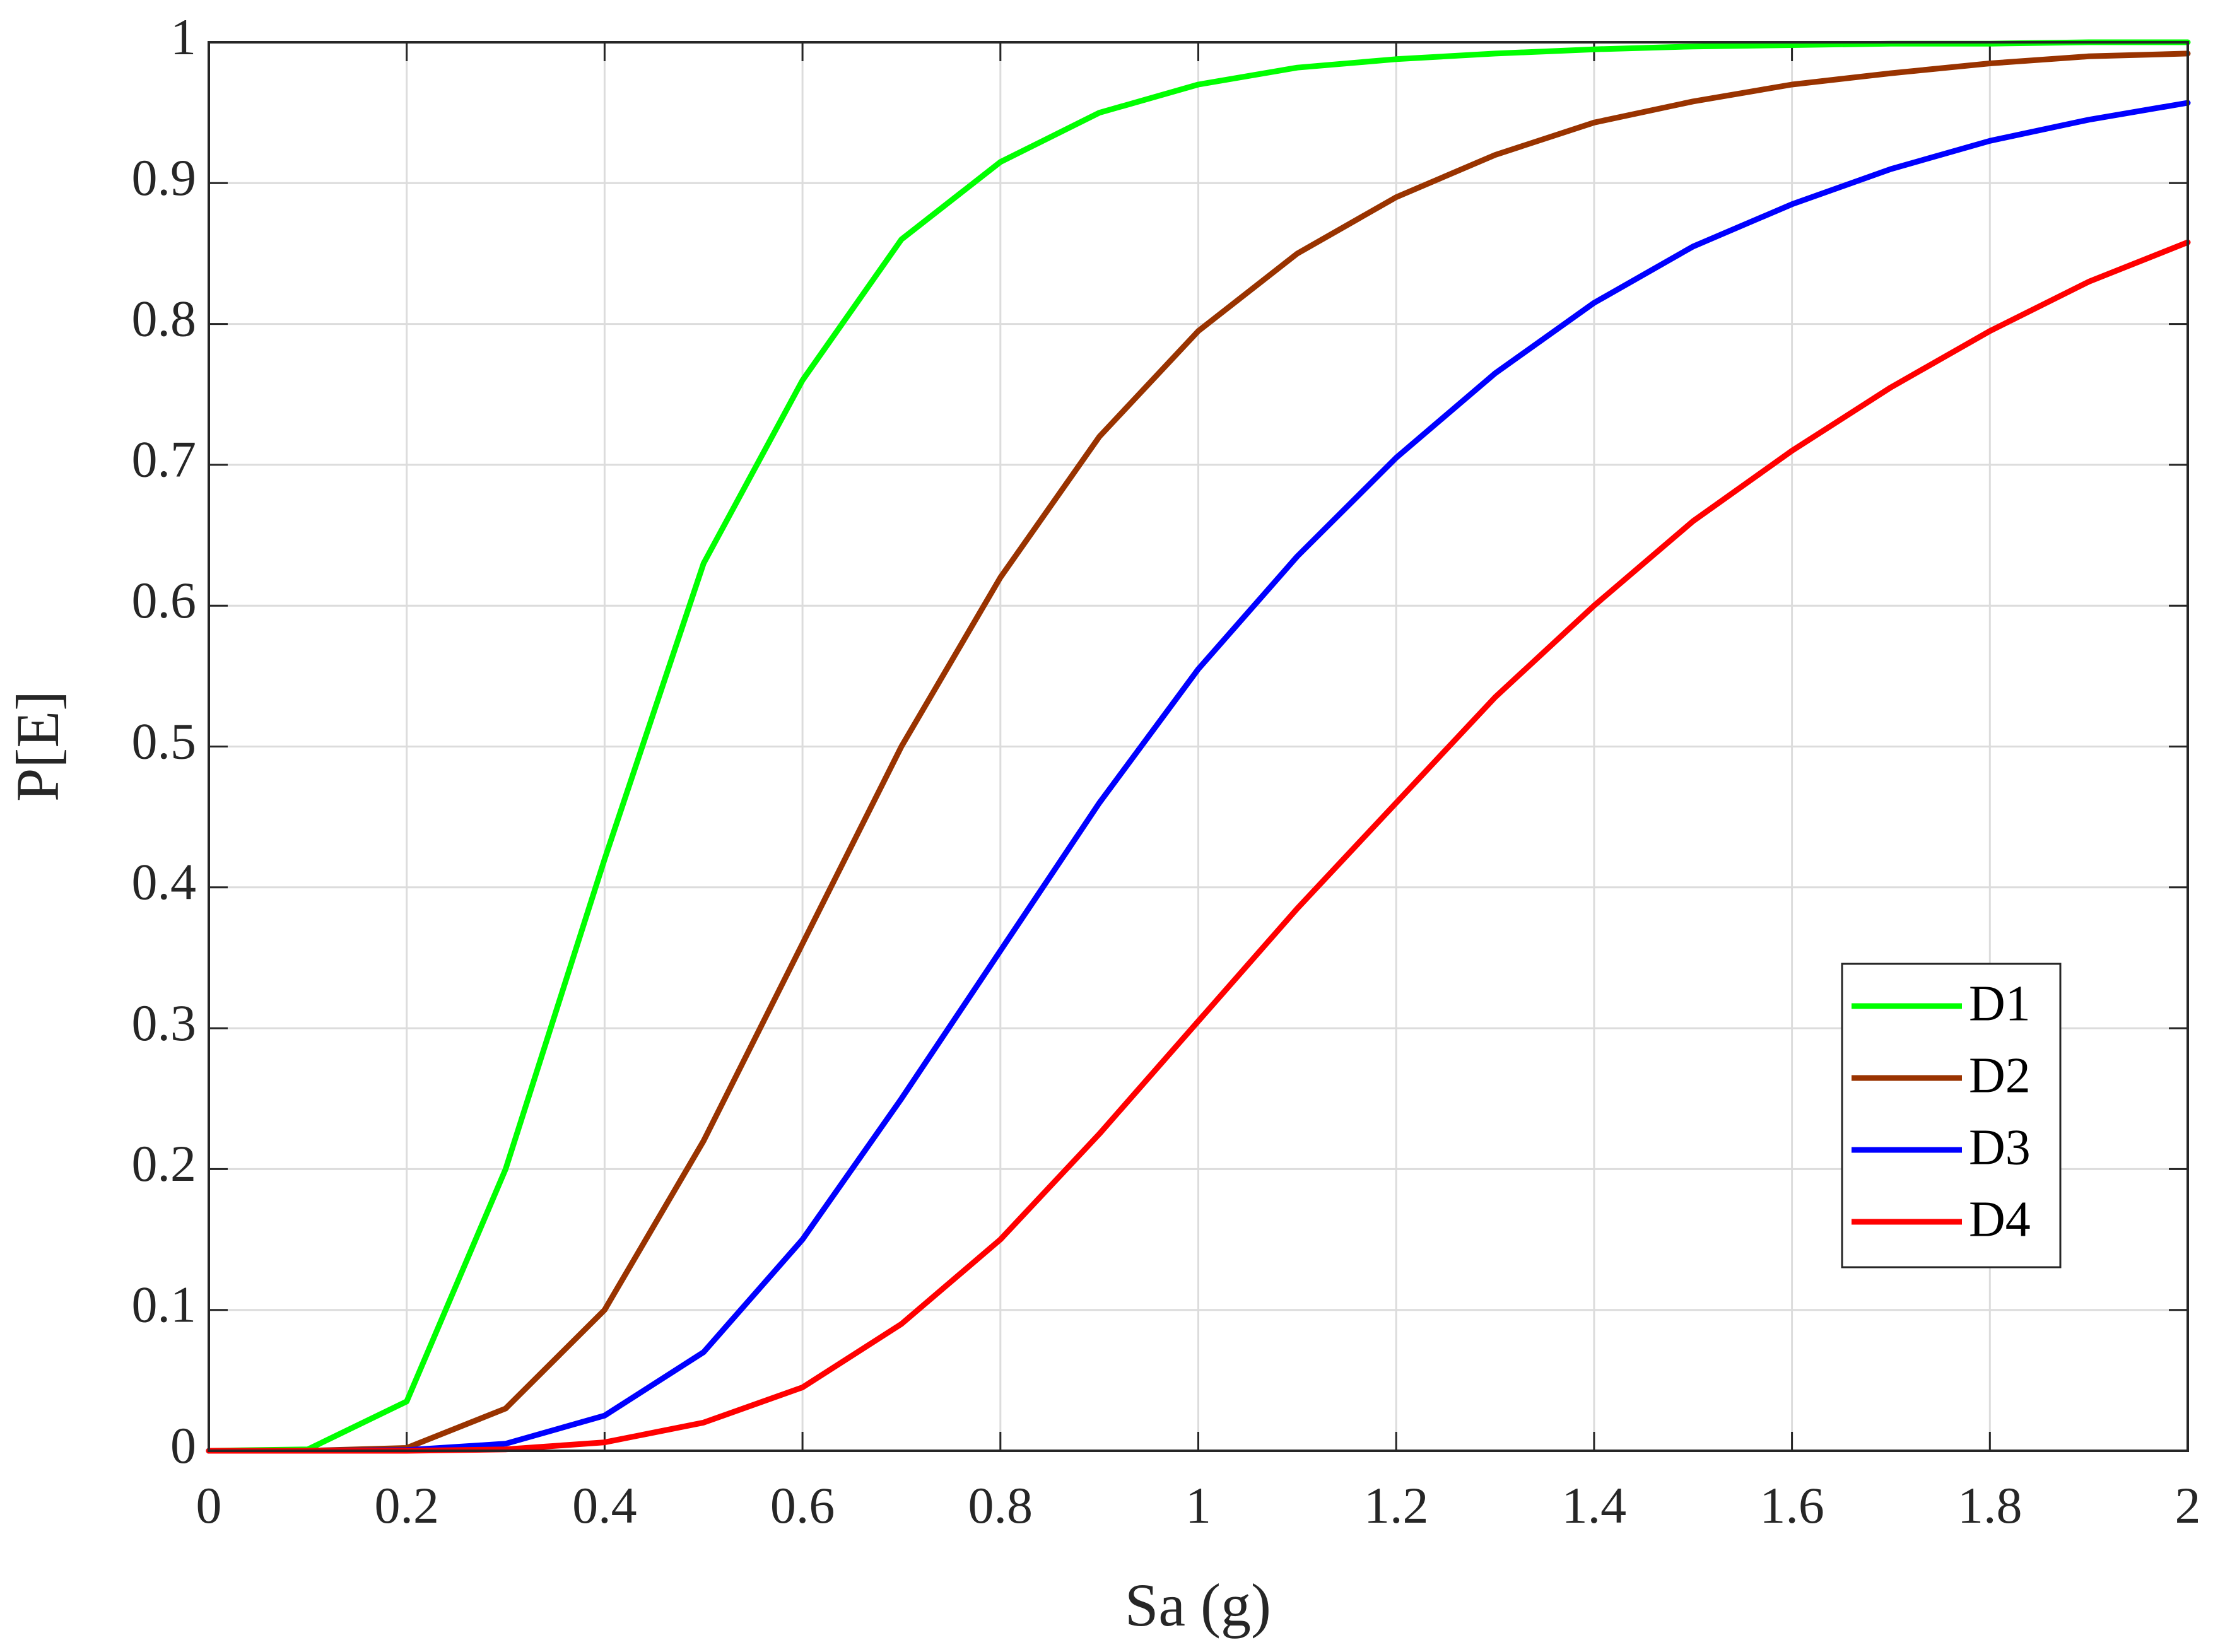  Describe the element at coordinates (2188, 1506) in the screenshot. I see `x-tick-label: 2` at that location.